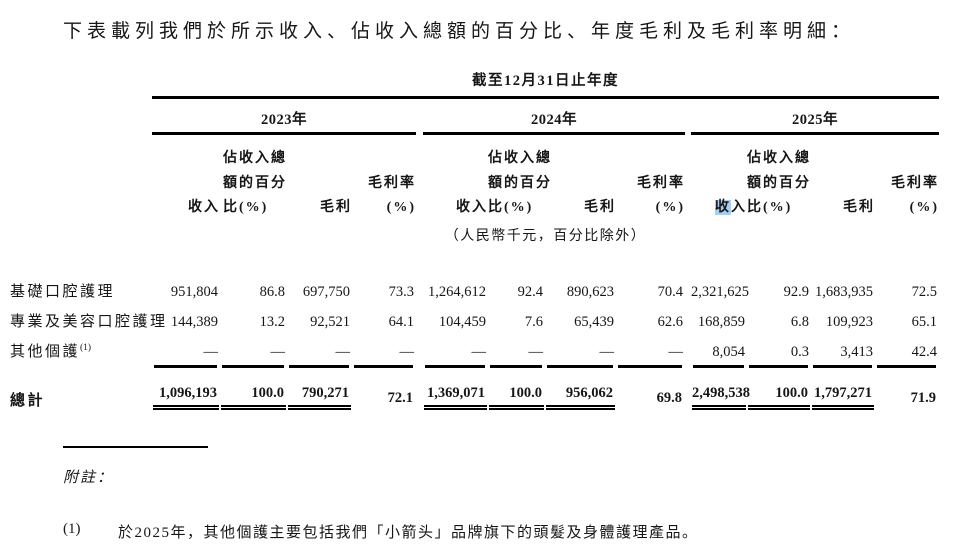  What do you see at coordinates (28, 400) in the screenshot?
I see `total-label: 總計` at bounding box center [28, 400].